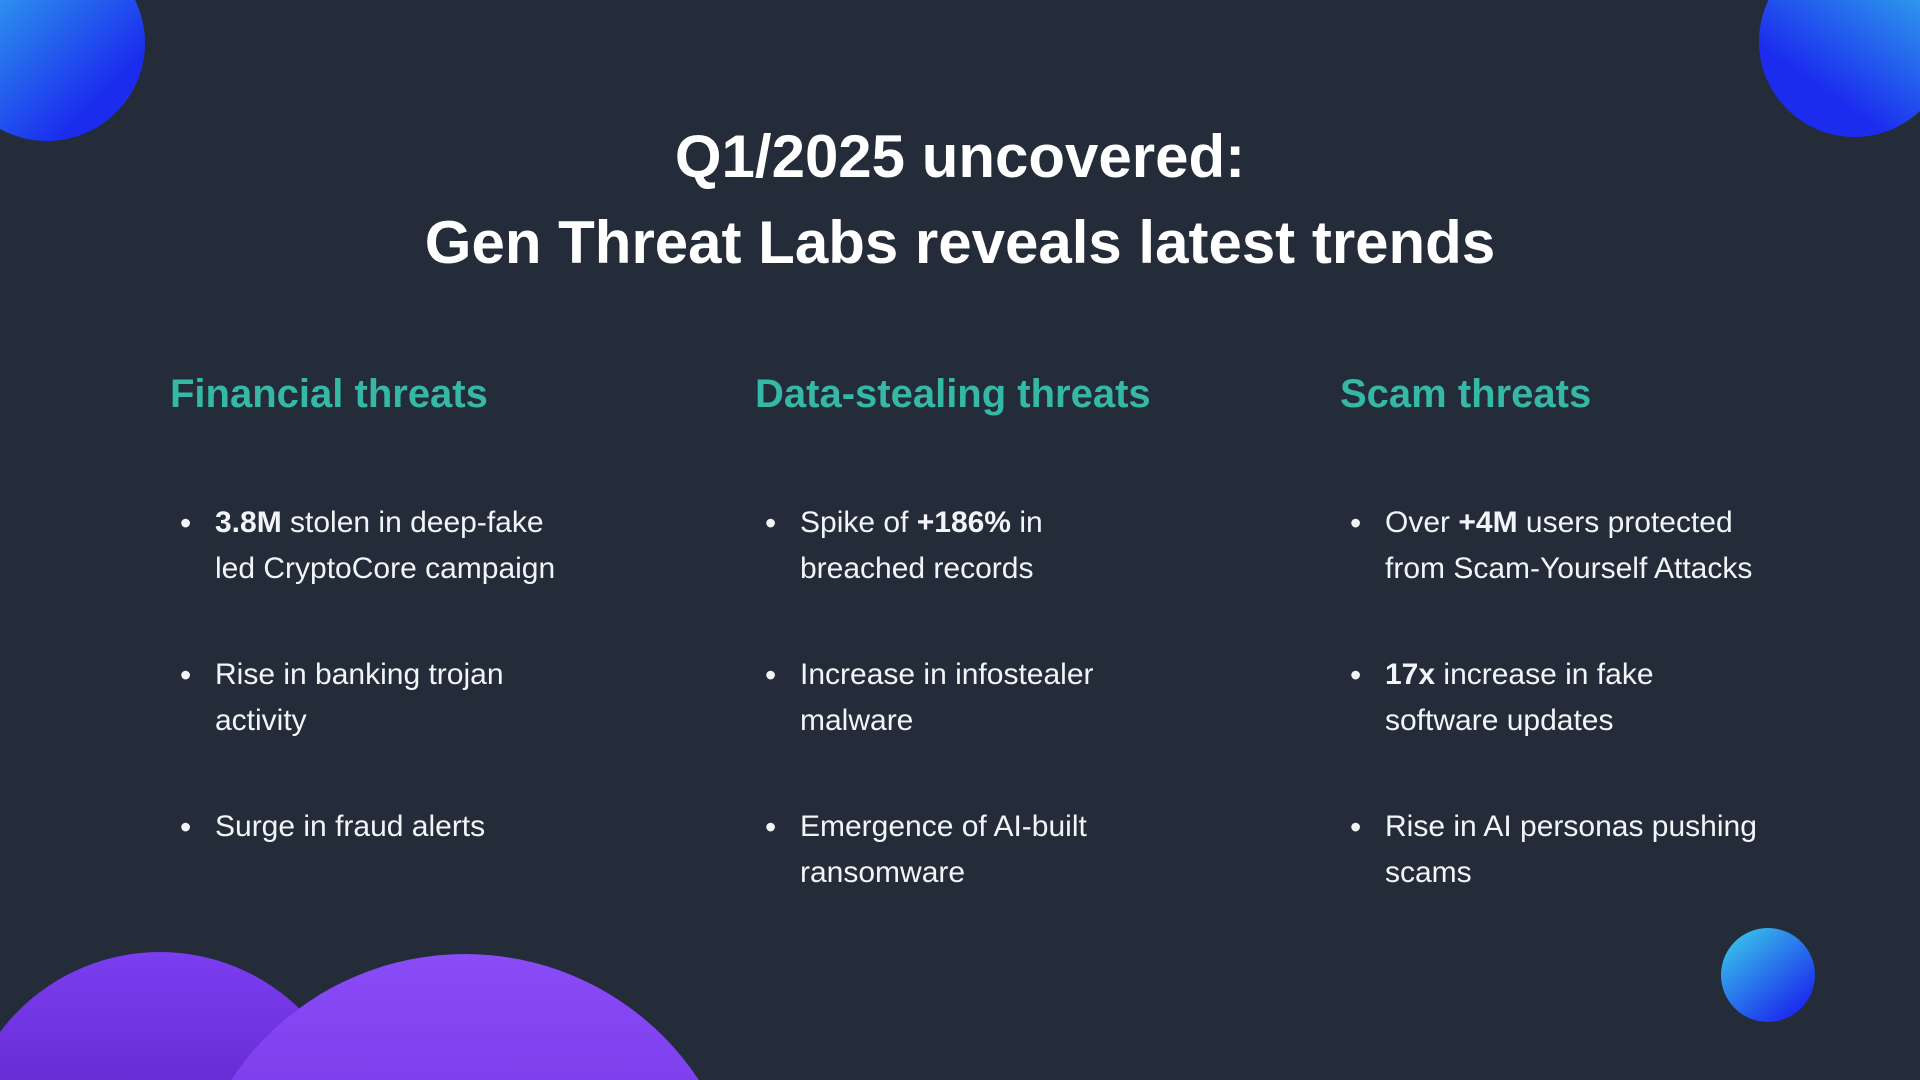 This screenshot has width=1920, height=1080. I want to click on bullet-item: Rise in AI personas pushing scams, so click(1585, 850).